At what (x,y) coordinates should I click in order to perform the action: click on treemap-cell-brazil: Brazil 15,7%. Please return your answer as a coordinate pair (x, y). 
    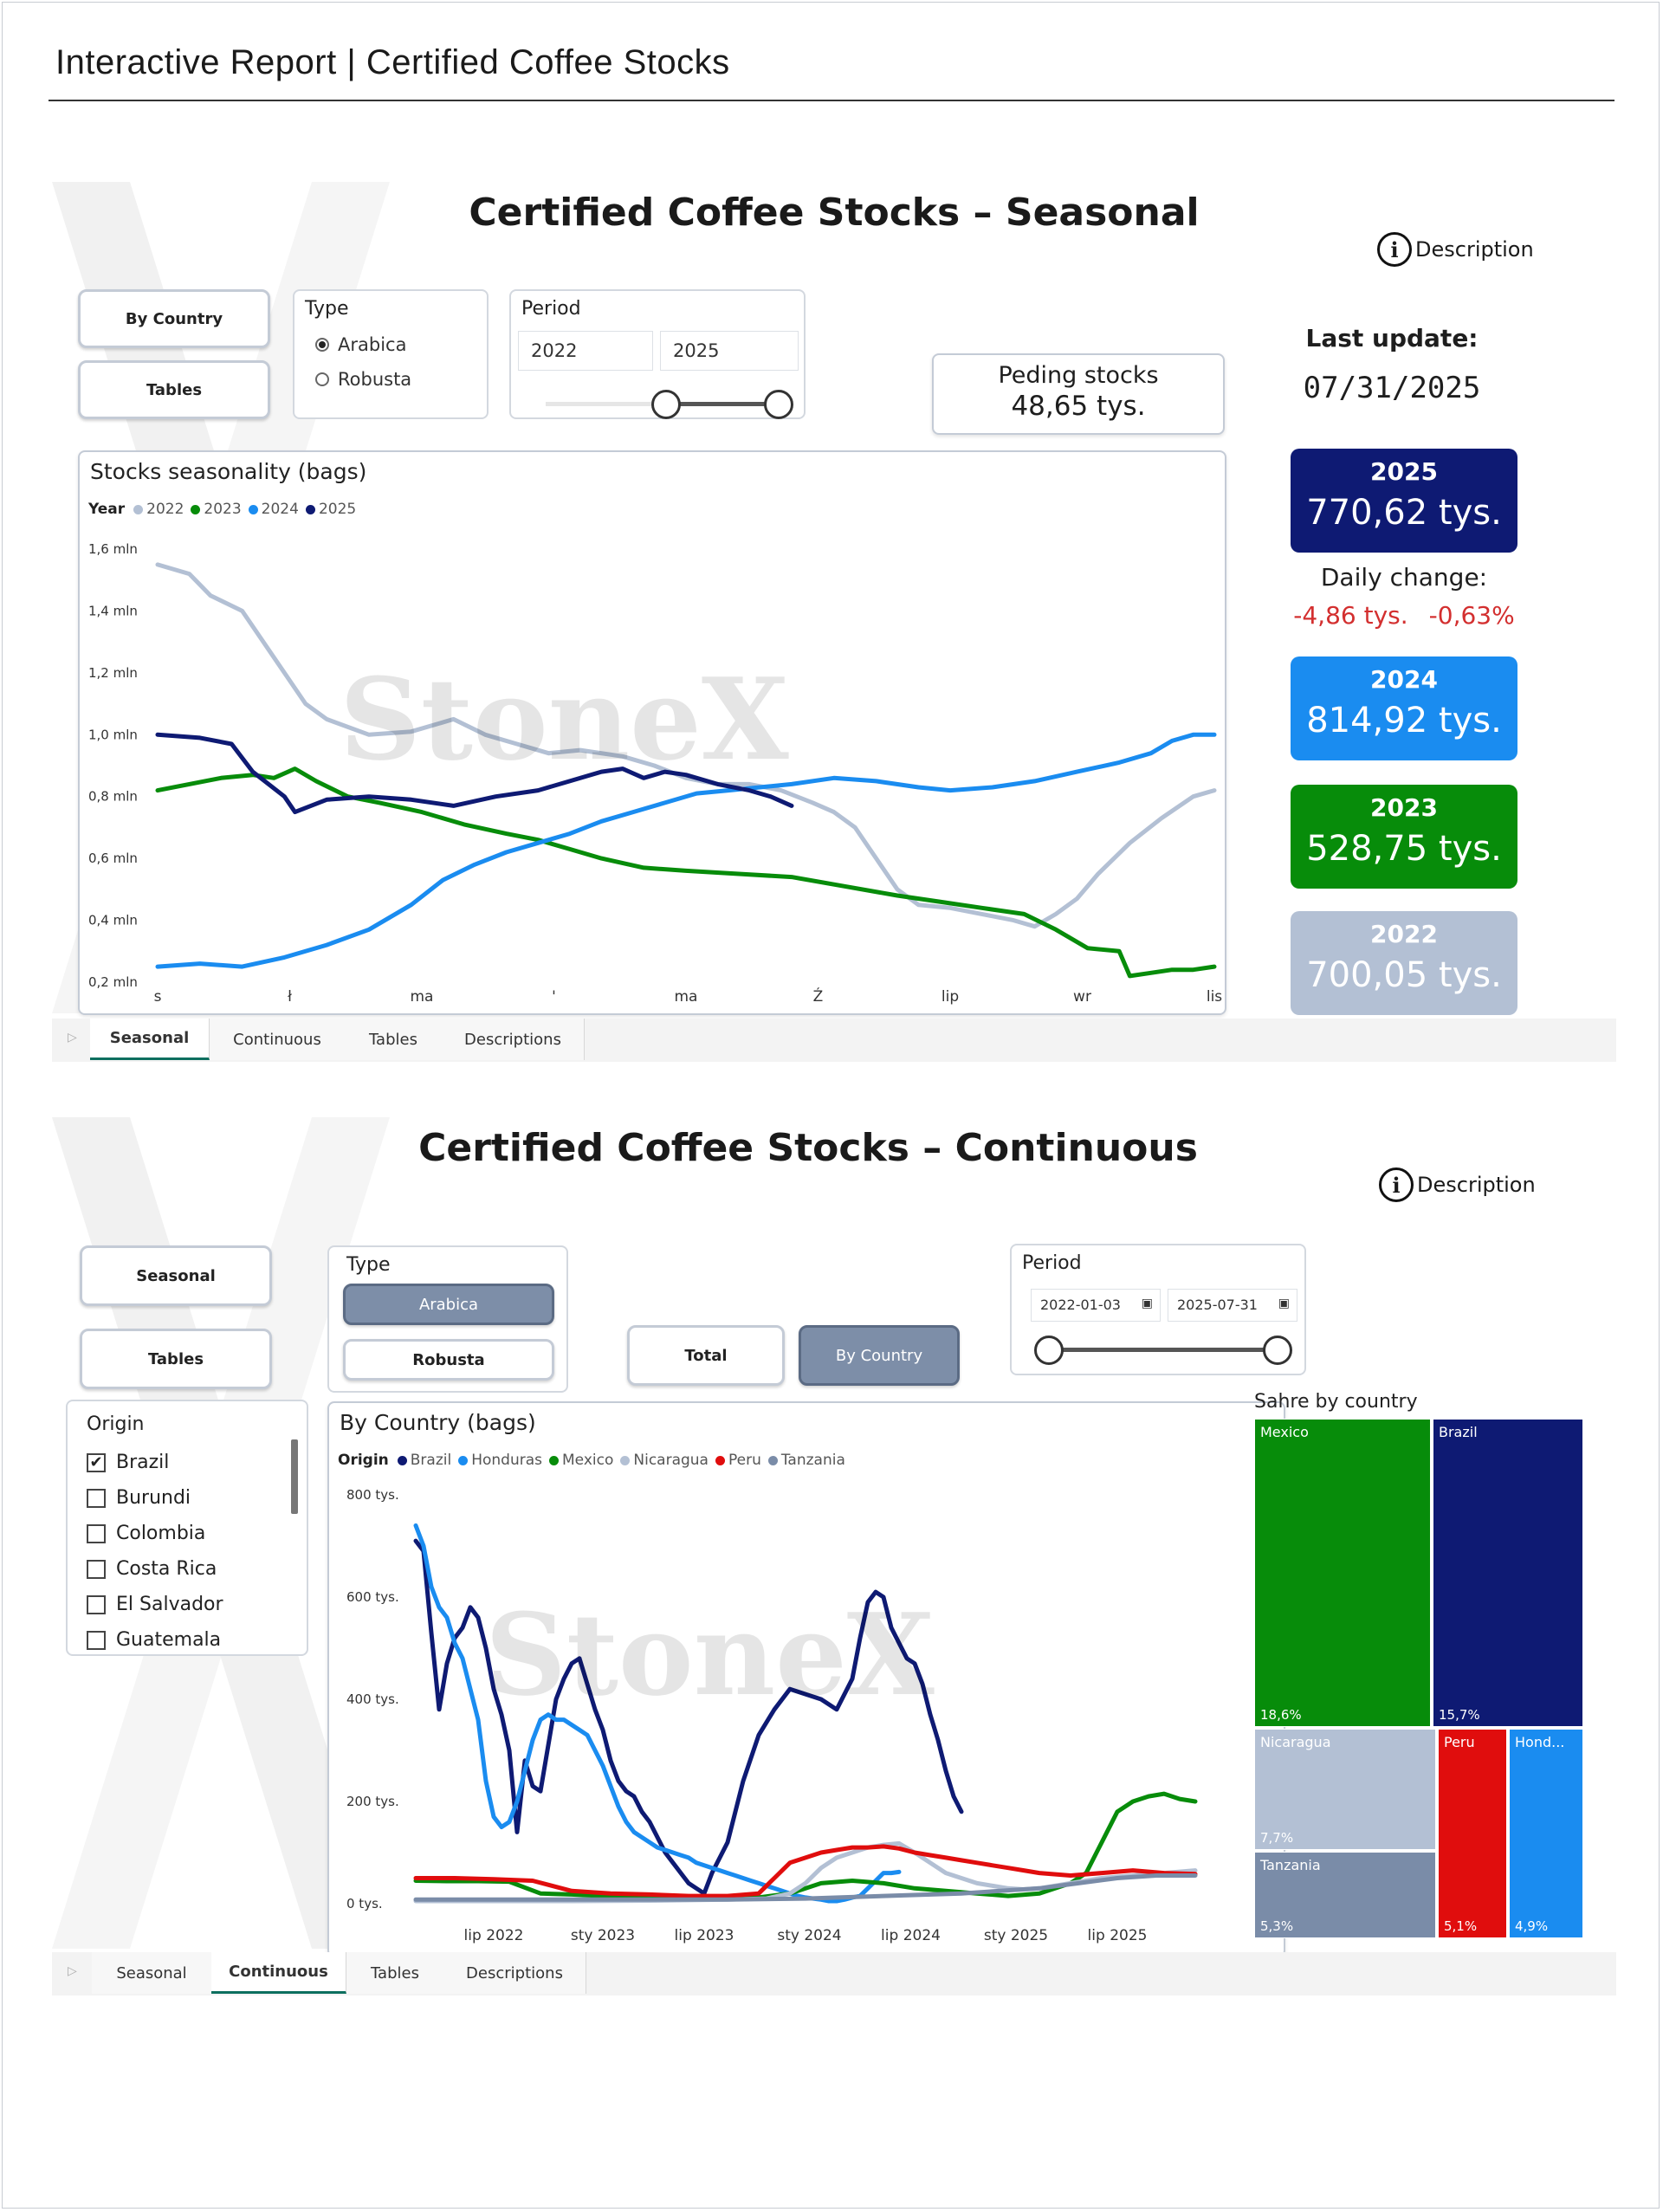
    Looking at the image, I should click on (1508, 1573).